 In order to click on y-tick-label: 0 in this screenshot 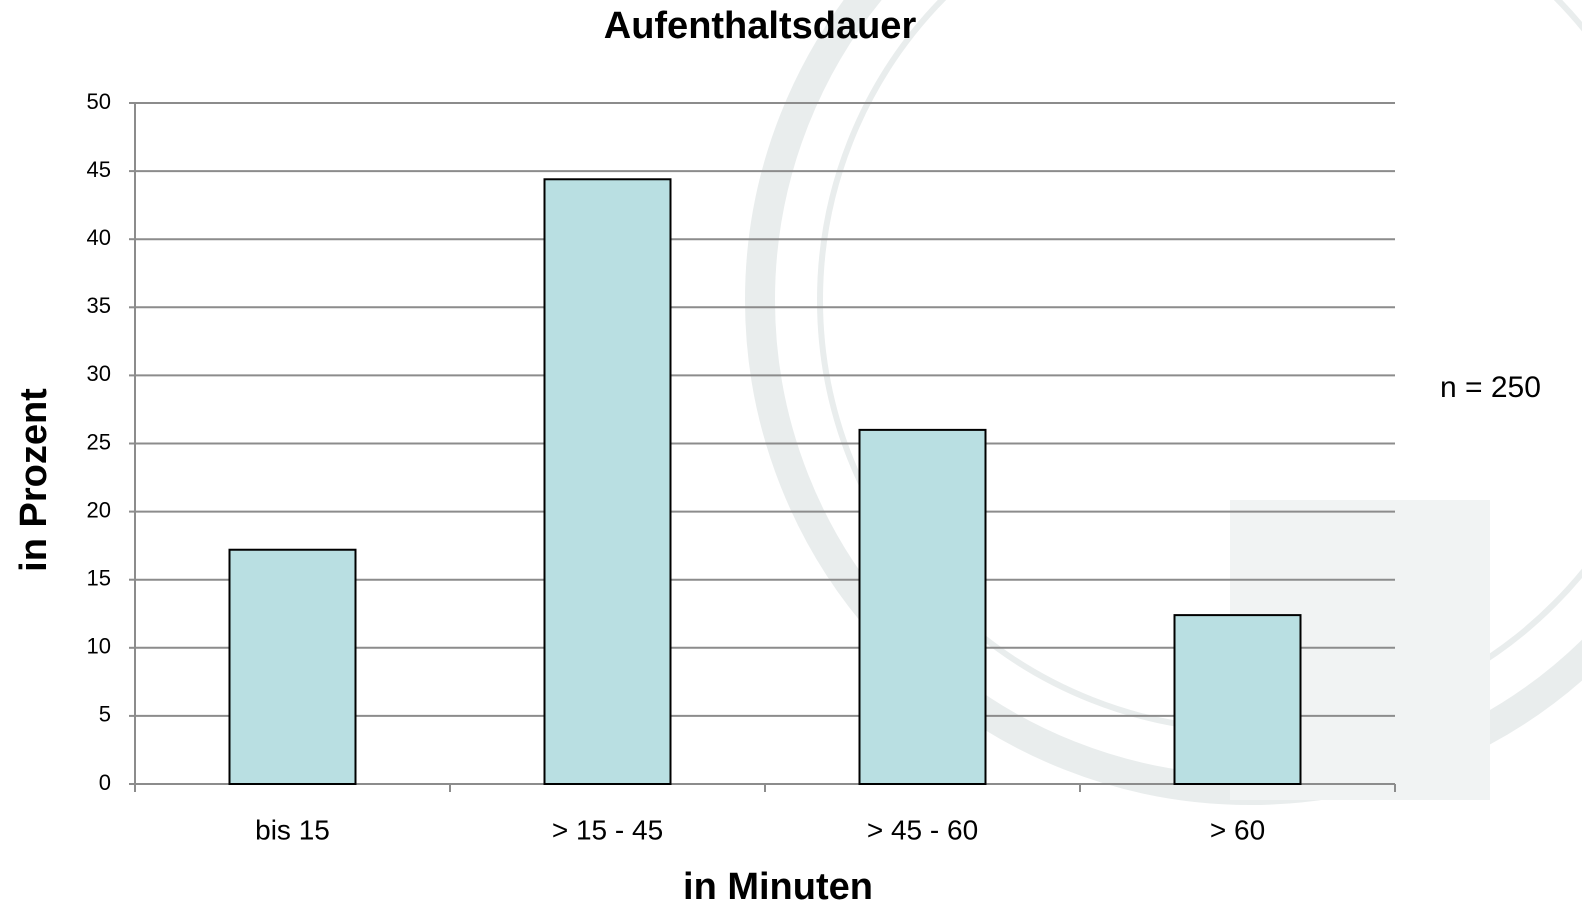, I will do `click(105, 782)`.